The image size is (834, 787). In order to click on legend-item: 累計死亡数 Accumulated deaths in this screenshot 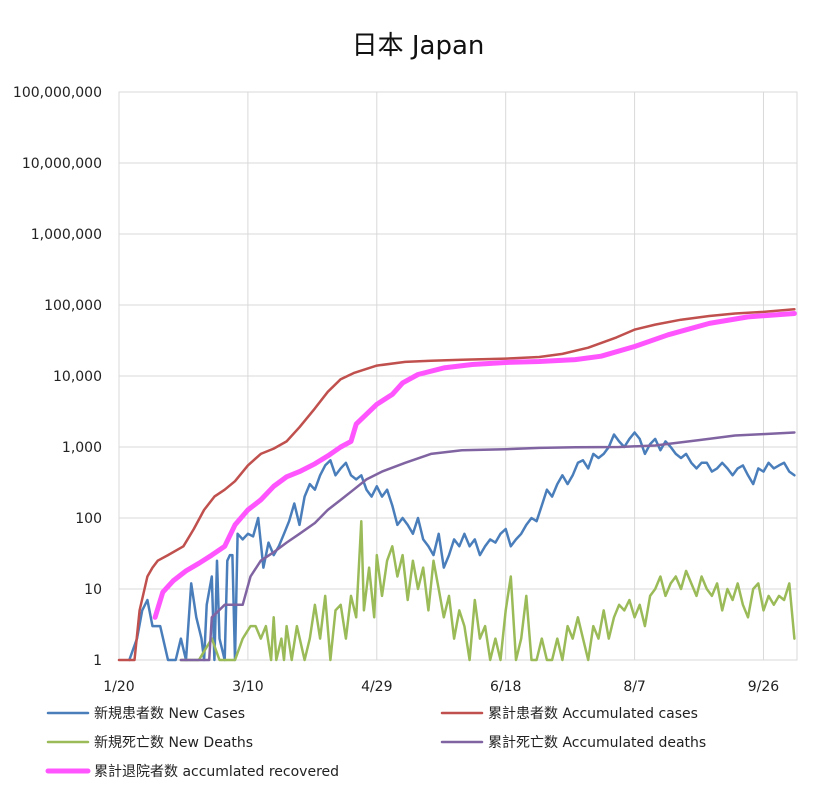, I will do `click(573, 743)`.